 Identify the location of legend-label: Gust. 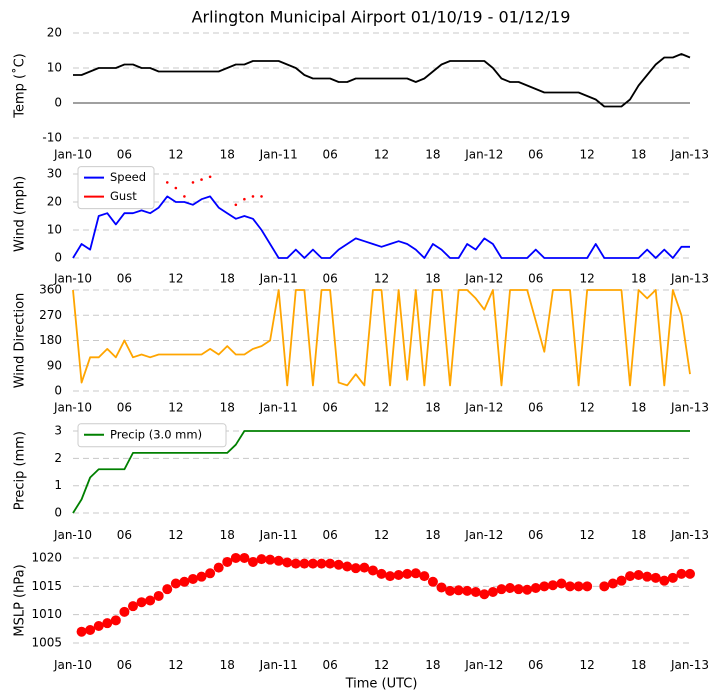
(123, 196).